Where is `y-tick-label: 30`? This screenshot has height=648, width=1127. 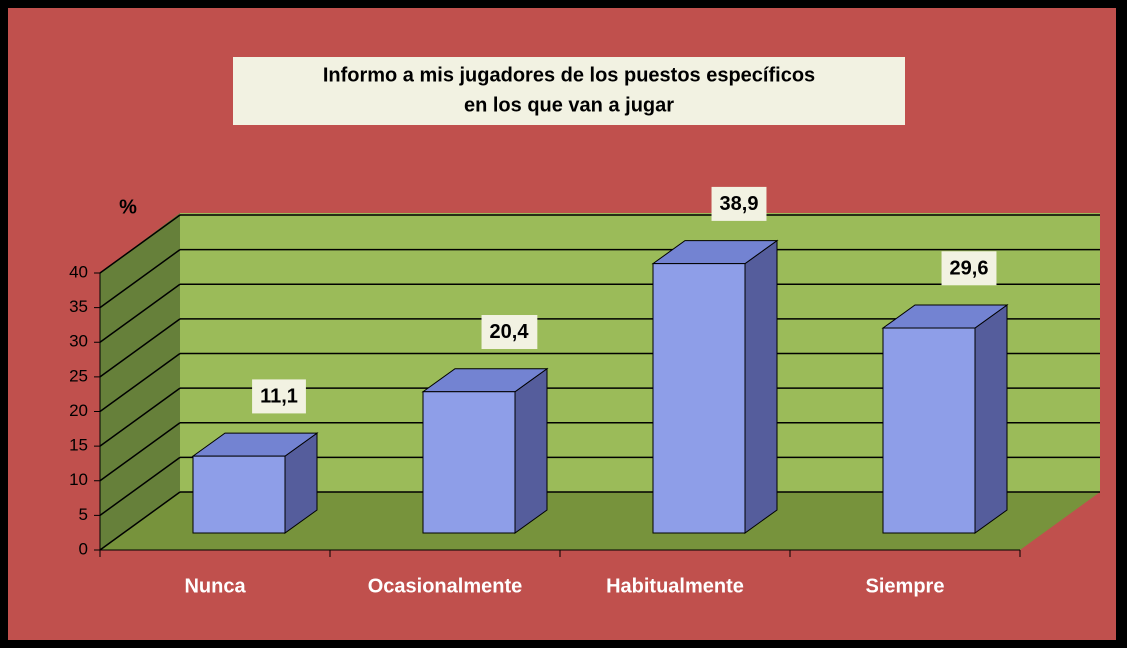 y-tick-label: 30 is located at coordinates (78, 341).